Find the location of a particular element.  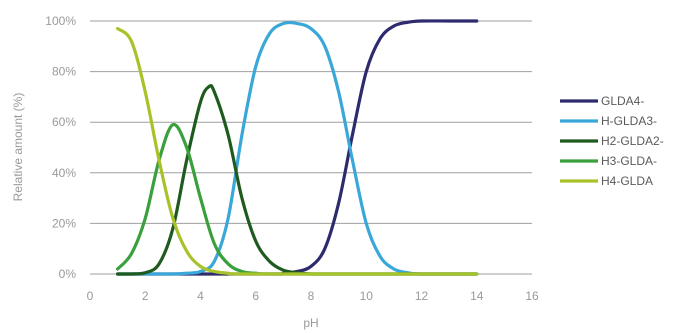

x-axis-label: pH is located at coordinates (310, 323).